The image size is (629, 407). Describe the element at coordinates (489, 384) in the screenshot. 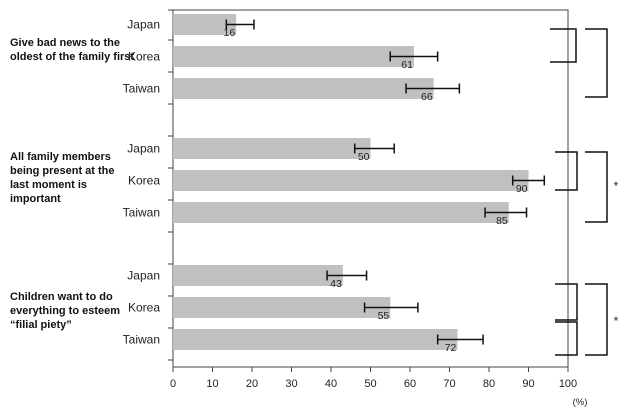

I see `x-tick-label: 80` at that location.